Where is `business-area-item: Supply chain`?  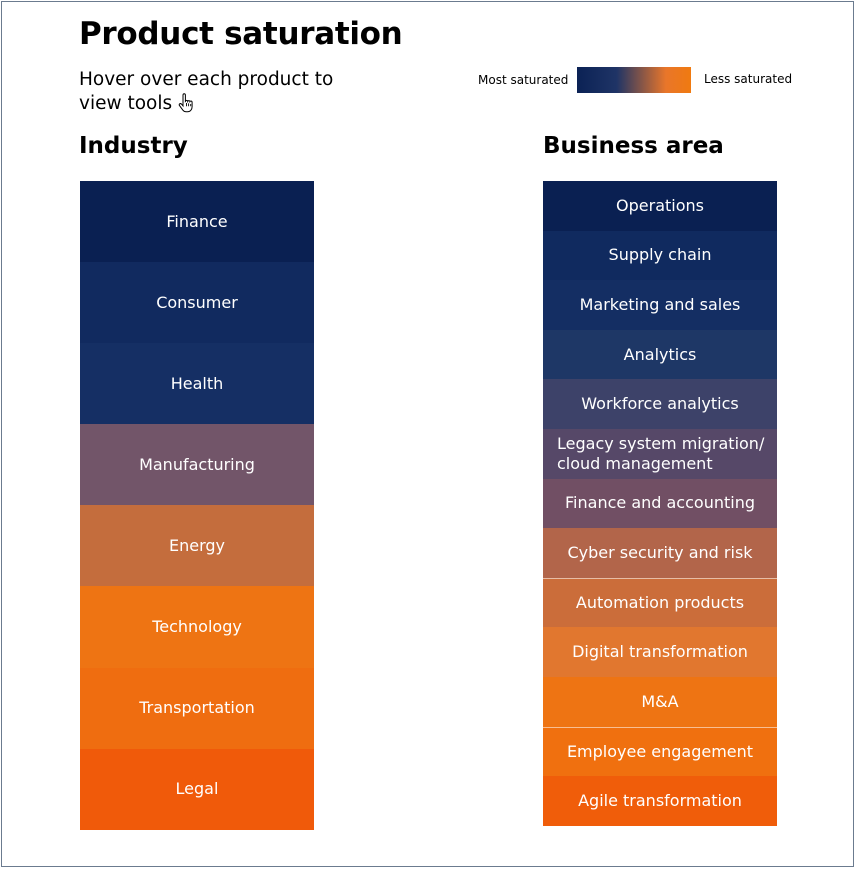 business-area-item: Supply chain is located at coordinates (660, 255).